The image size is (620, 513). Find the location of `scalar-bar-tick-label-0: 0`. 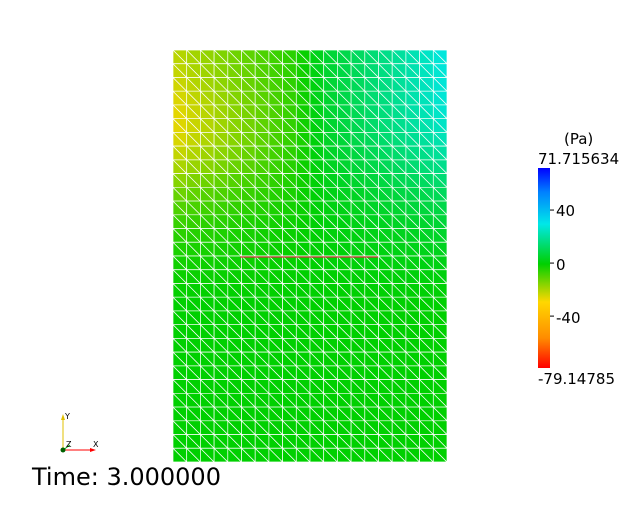

scalar-bar-tick-label-0: 0 is located at coordinates (561, 265).